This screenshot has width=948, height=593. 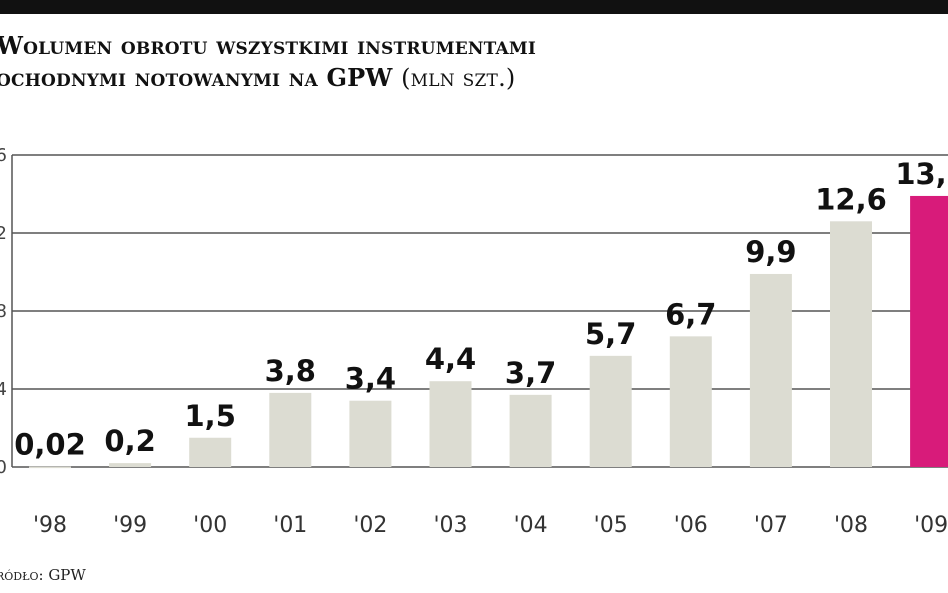 What do you see at coordinates (851, 525) in the screenshot?
I see `x-tick-label: '08` at bounding box center [851, 525].